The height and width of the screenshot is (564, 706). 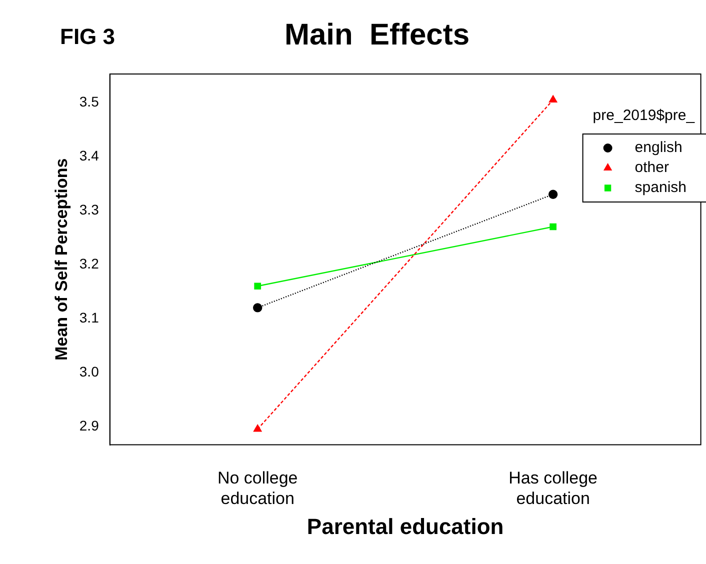 What do you see at coordinates (88, 36) in the screenshot?
I see `caption: FIG 3` at bounding box center [88, 36].